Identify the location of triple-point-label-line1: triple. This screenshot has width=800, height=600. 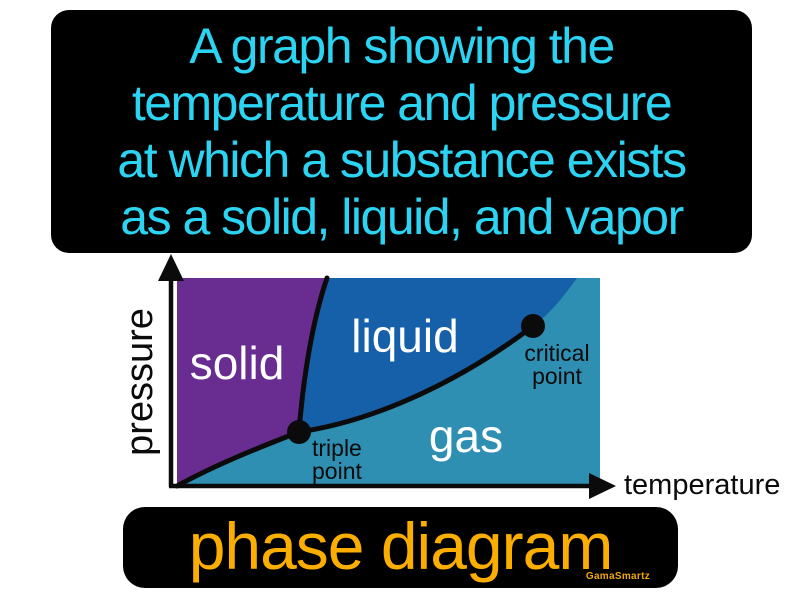
(337, 448).